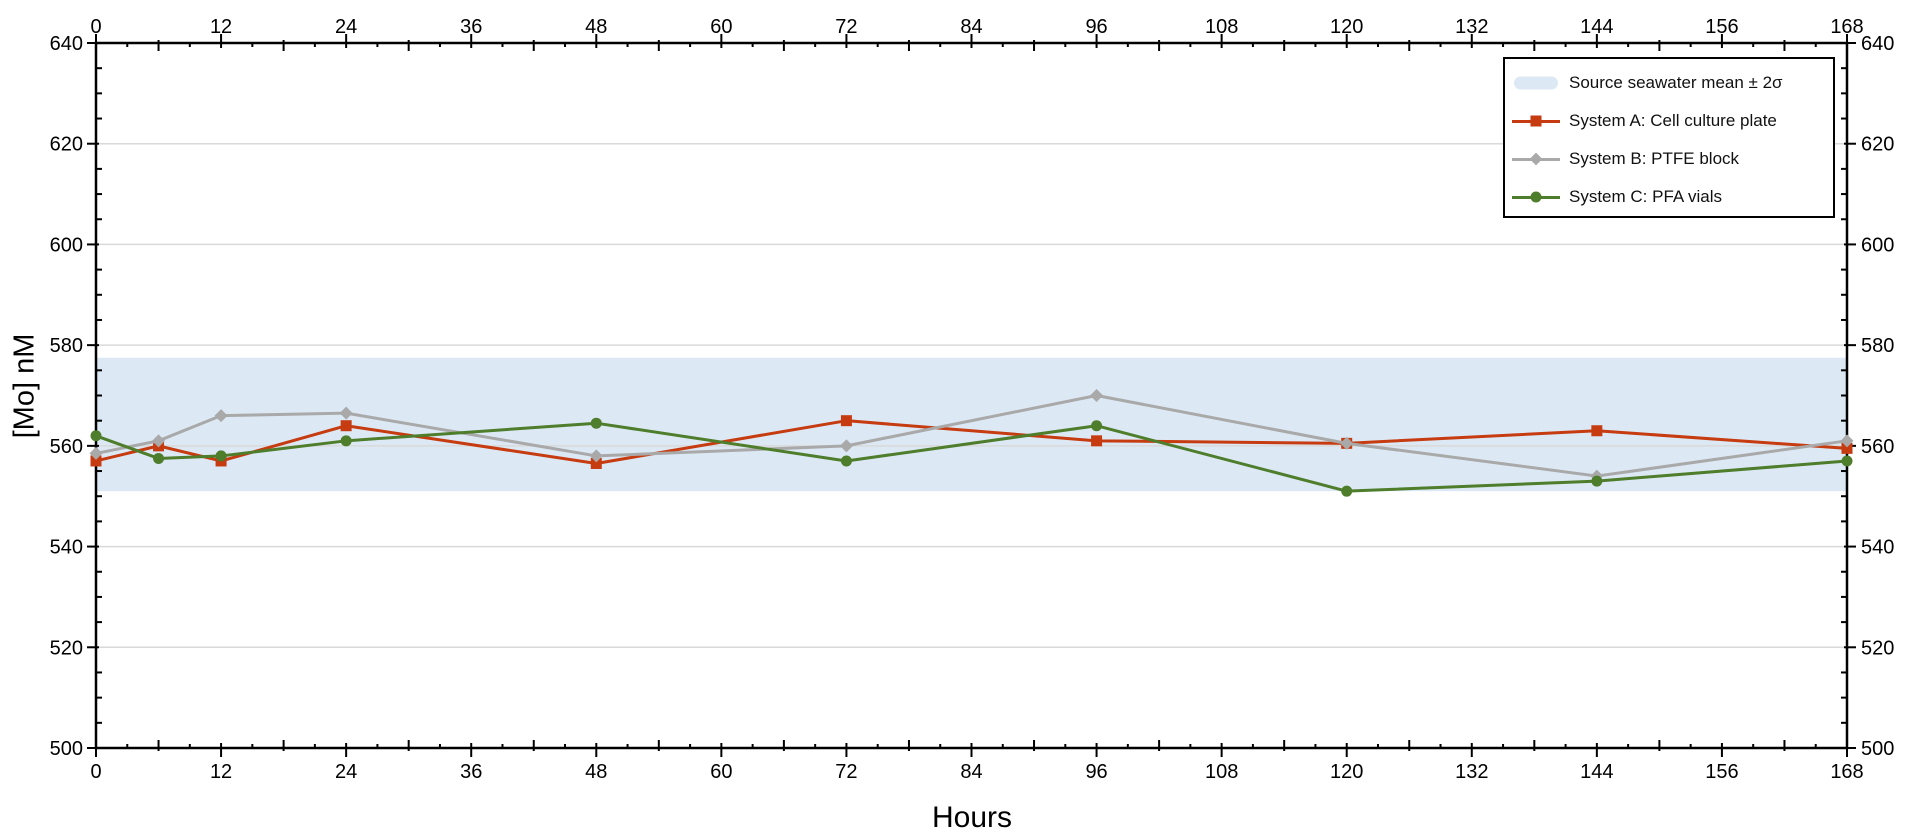 This screenshot has height=834, width=1906. What do you see at coordinates (1536, 121) in the screenshot?
I see `system-a-line-marker-swatch` at bounding box center [1536, 121].